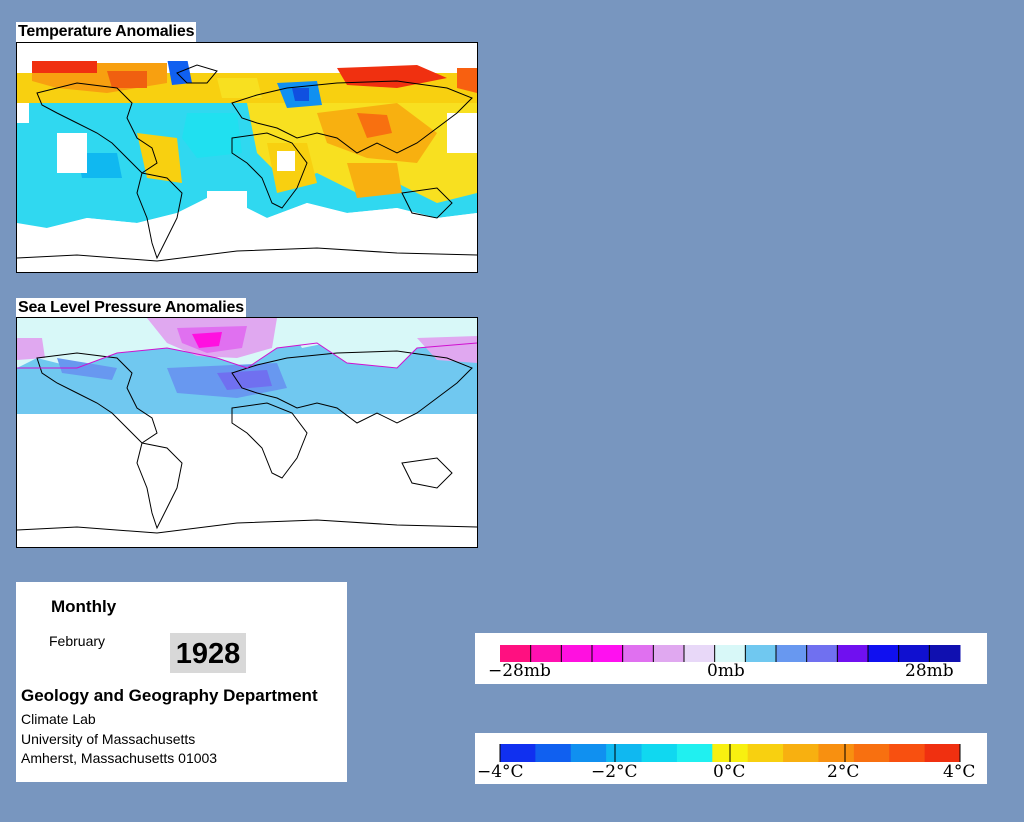  What do you see at coordinates (208, 653) in the screenshot?
I see `year-label: 1928` at bounding box center [208, 653].